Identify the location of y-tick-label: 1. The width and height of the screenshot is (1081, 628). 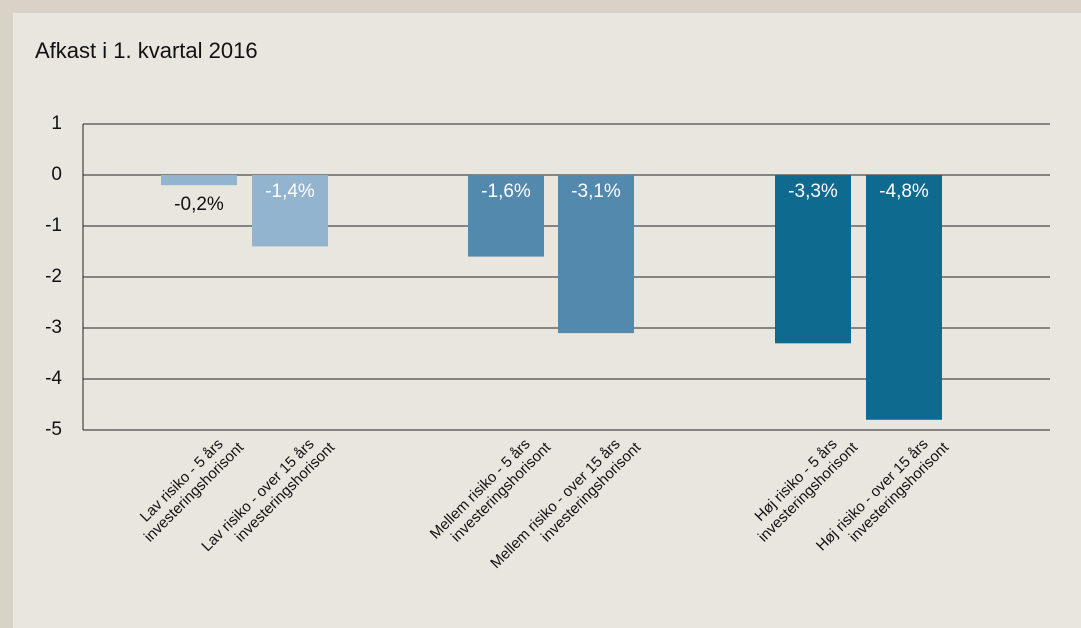
(56, 123).